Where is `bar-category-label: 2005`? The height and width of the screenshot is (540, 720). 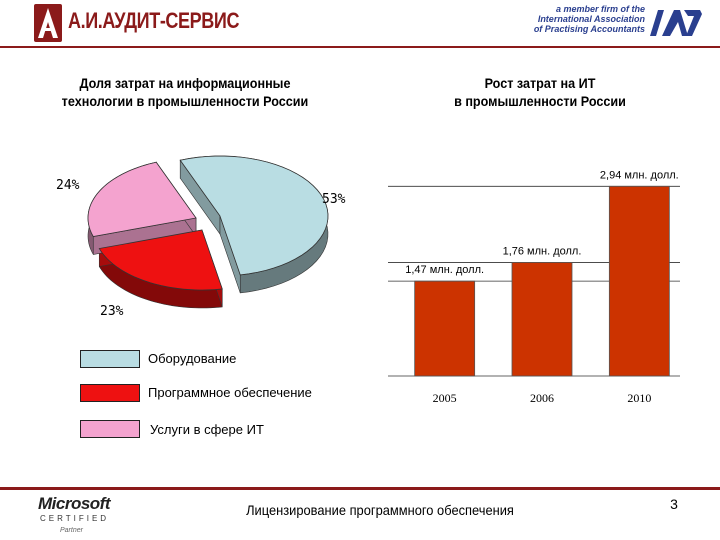
bar-category-label: 2005 is located at coordinates (445, 398).